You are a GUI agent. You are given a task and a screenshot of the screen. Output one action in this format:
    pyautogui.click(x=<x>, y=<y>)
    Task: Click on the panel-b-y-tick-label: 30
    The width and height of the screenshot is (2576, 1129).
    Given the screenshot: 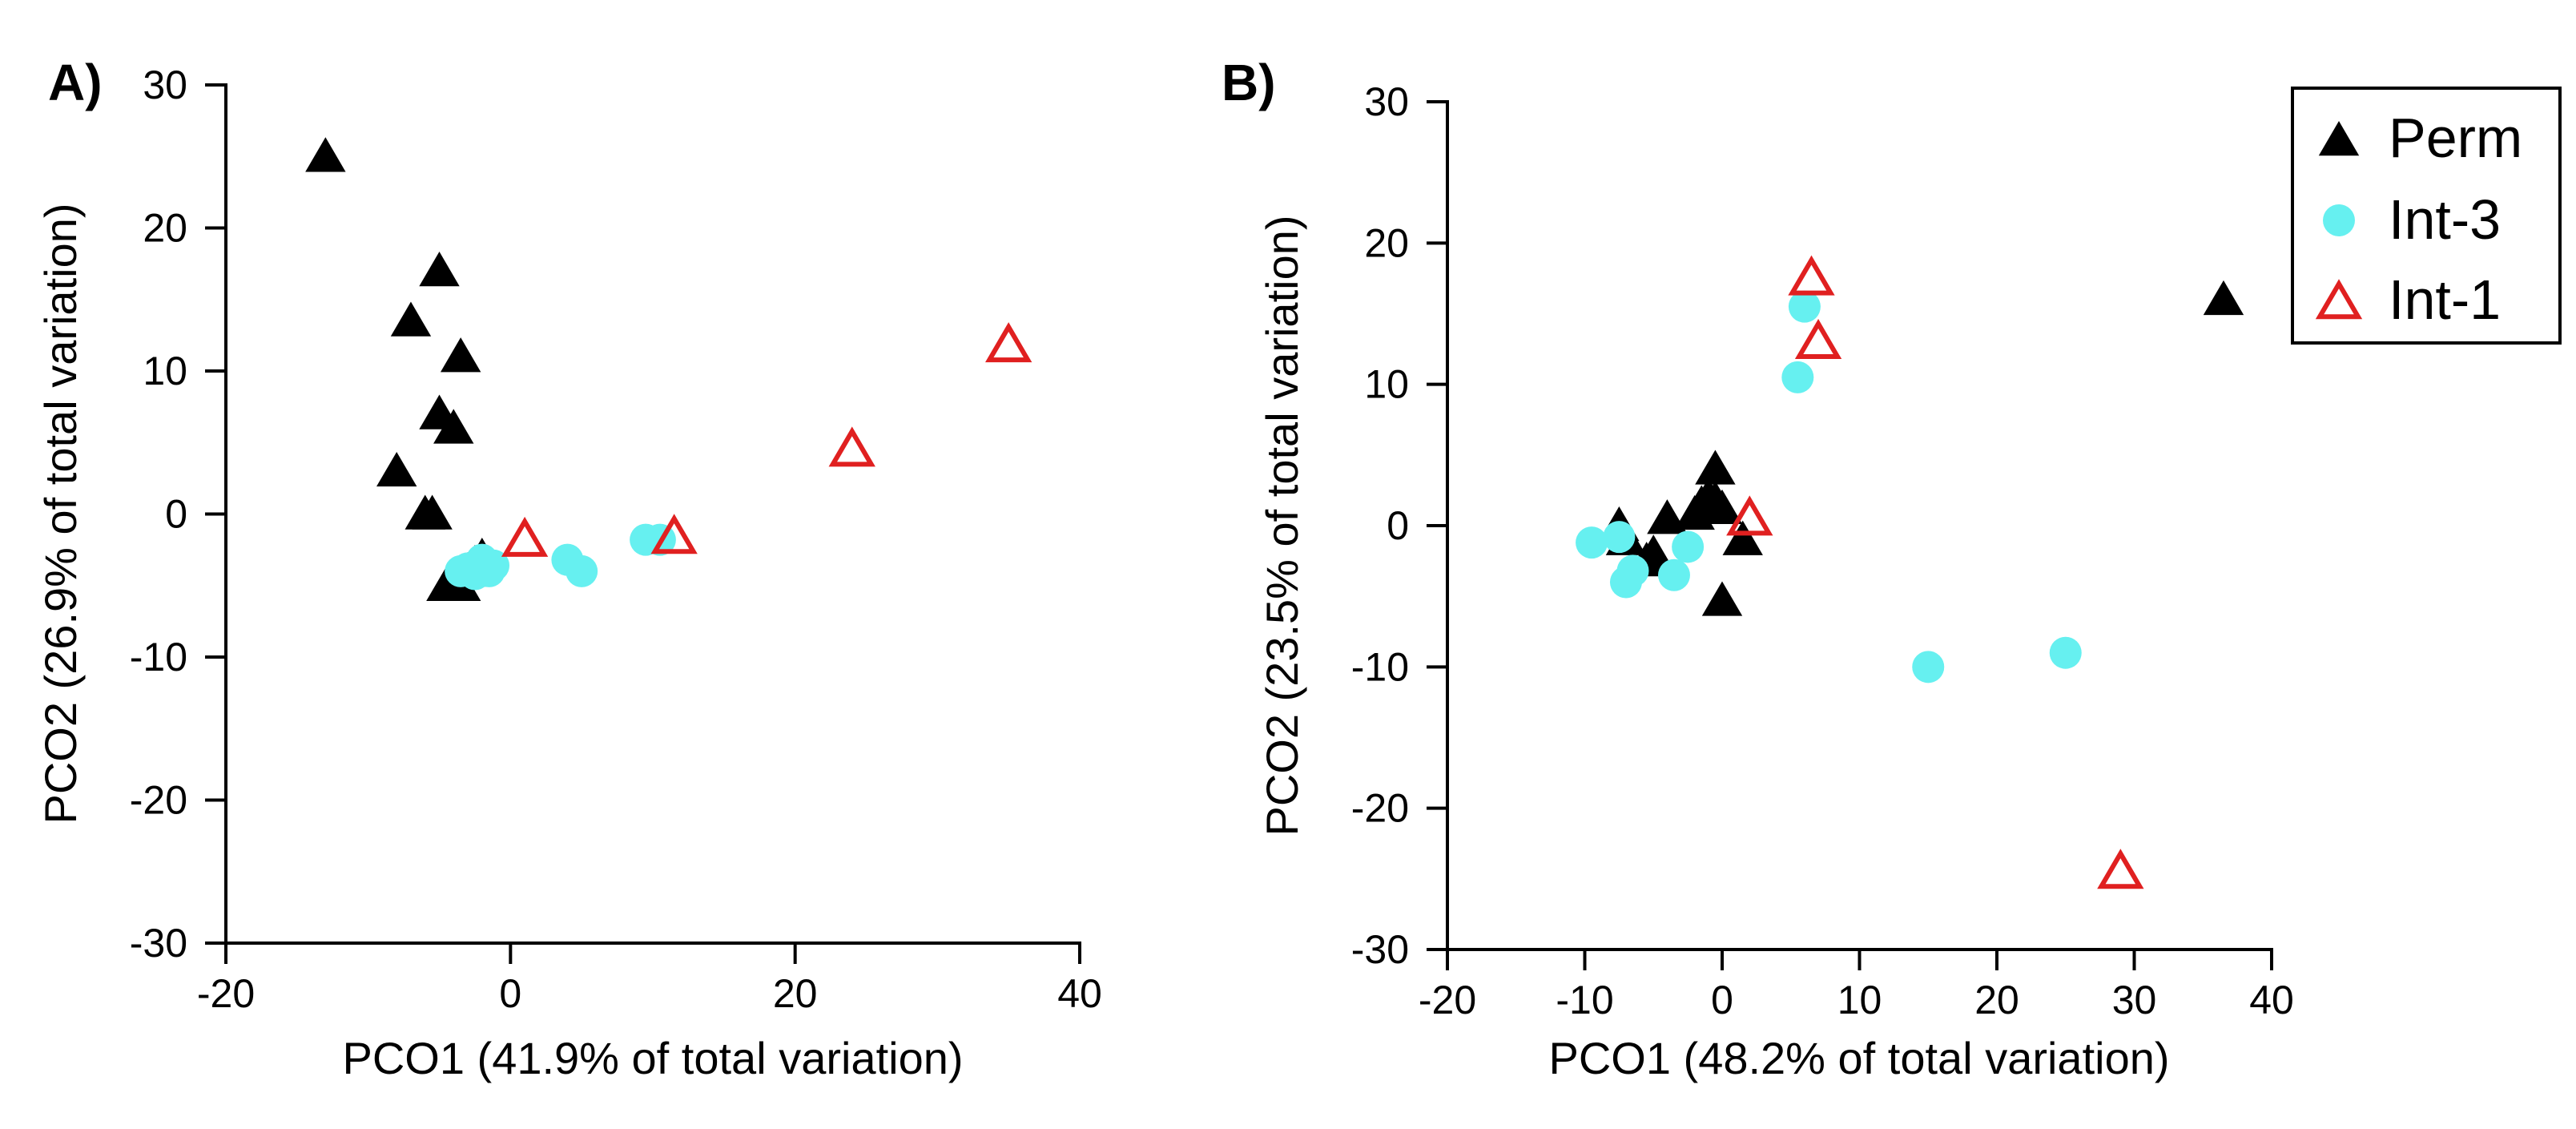 What is the action you would take?
    pyautogui.click(x=1386, y=101)
    